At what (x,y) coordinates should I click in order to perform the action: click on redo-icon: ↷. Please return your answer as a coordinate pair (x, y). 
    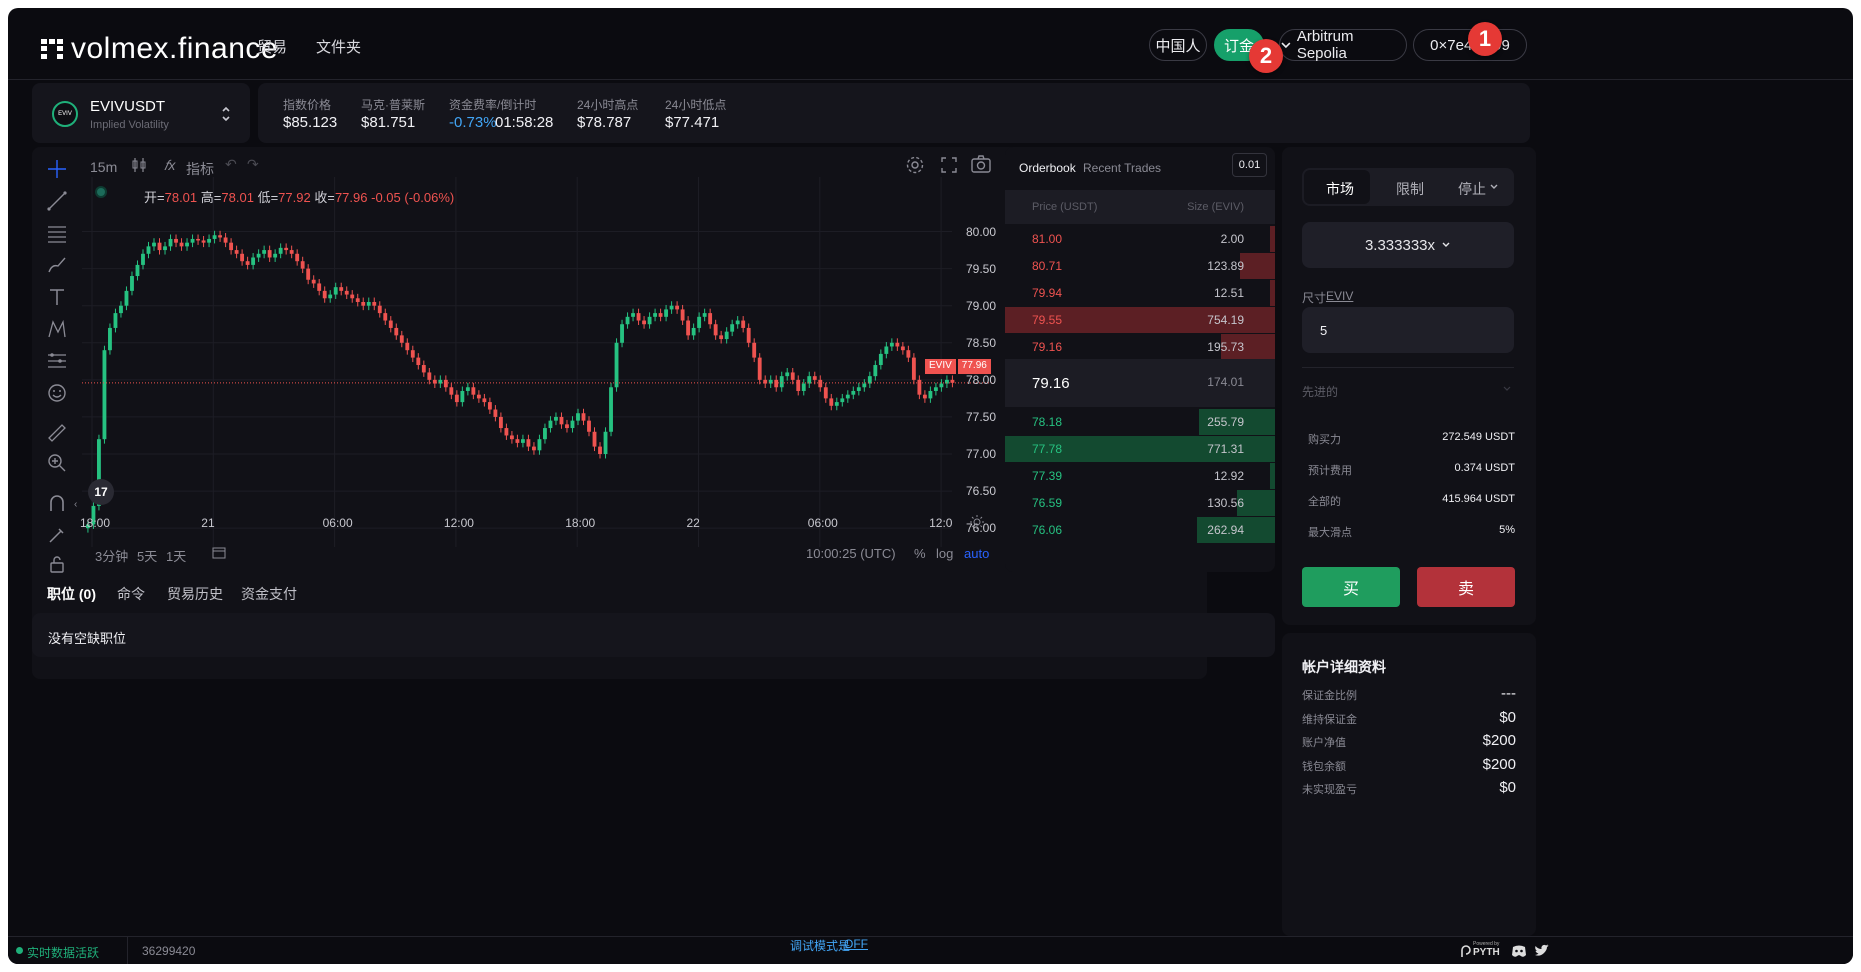
    Looking at the image, I should click on (253, 164).